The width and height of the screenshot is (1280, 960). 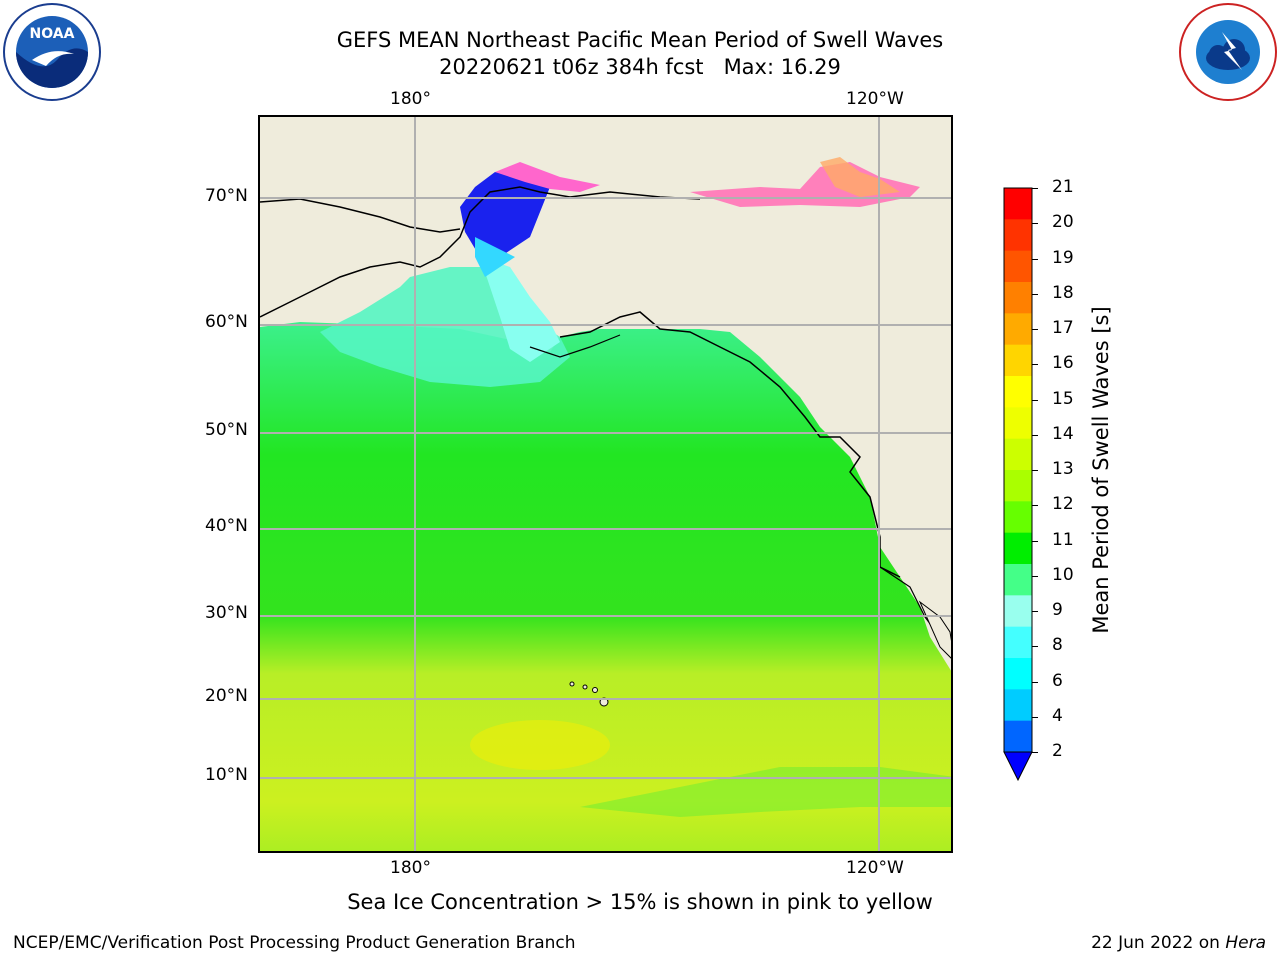 I want to click on colorbar-tick-label: 20, so click(x=1063, y=222).